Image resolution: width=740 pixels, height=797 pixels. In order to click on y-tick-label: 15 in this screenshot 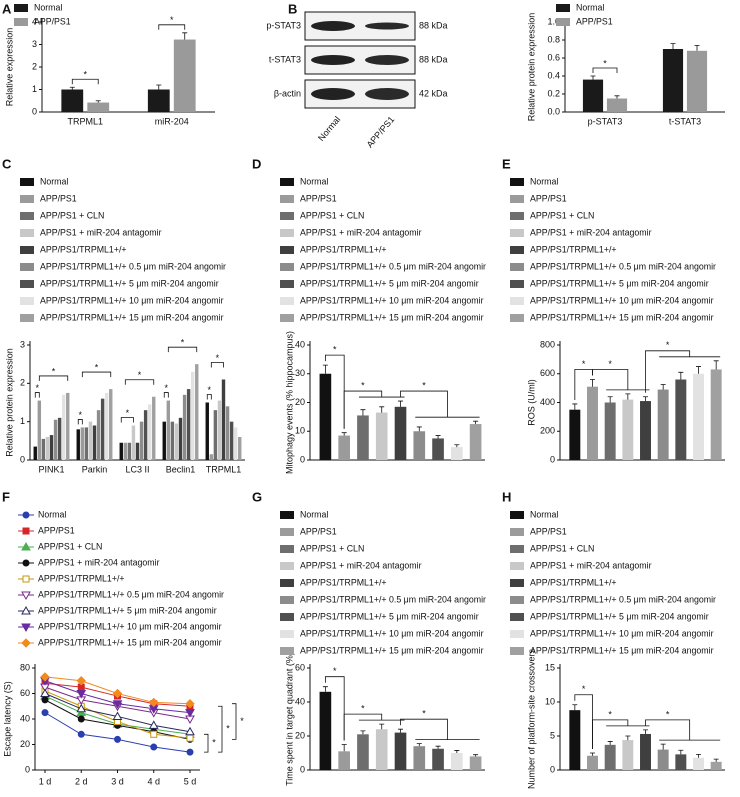, I will do `click(550, 667)`.